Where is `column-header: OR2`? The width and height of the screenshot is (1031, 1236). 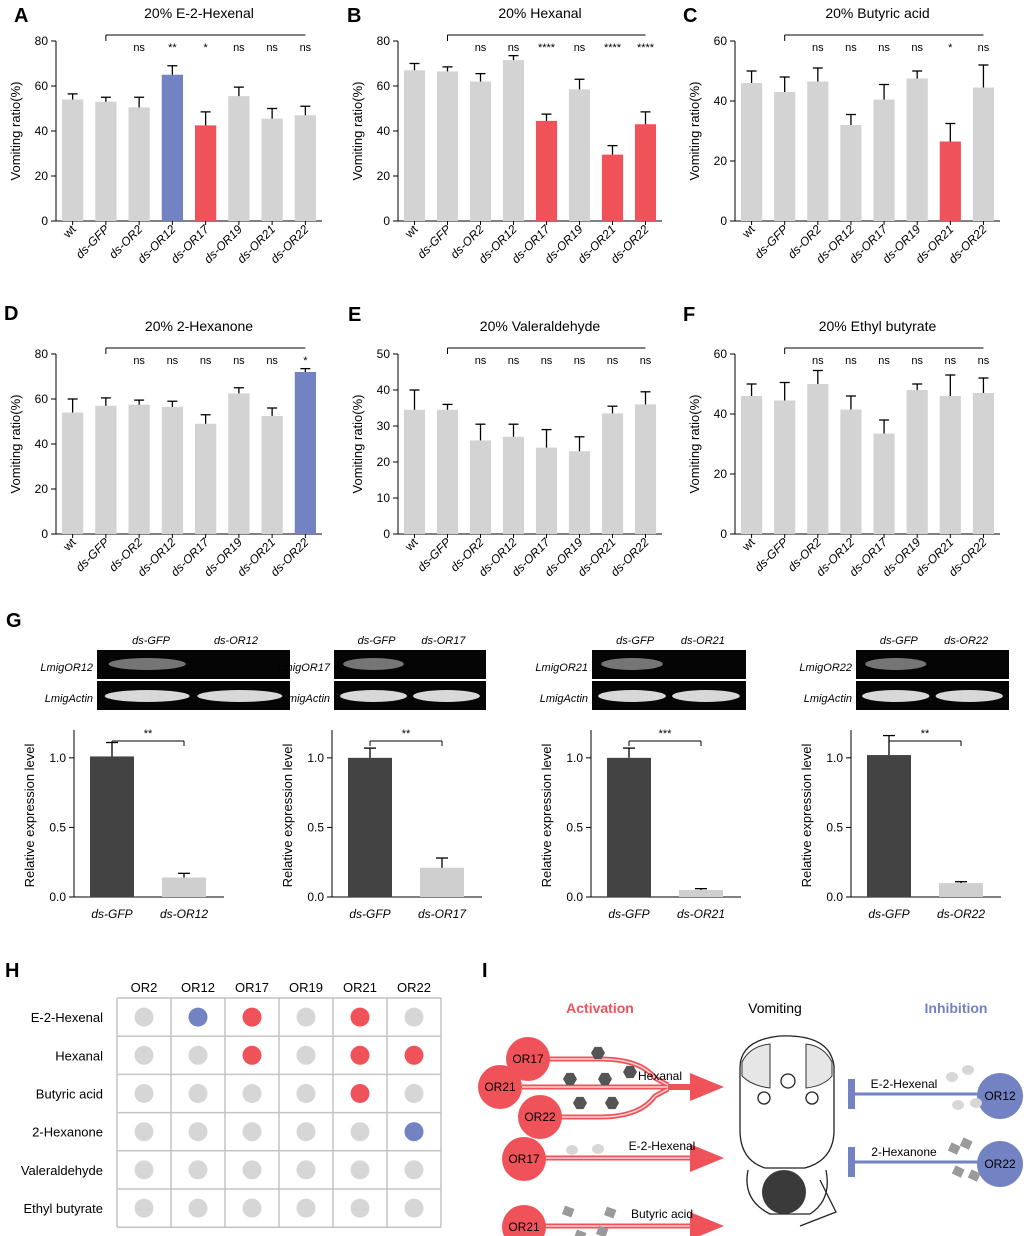
column-header: OR2 is located at coordinates (144, 987).